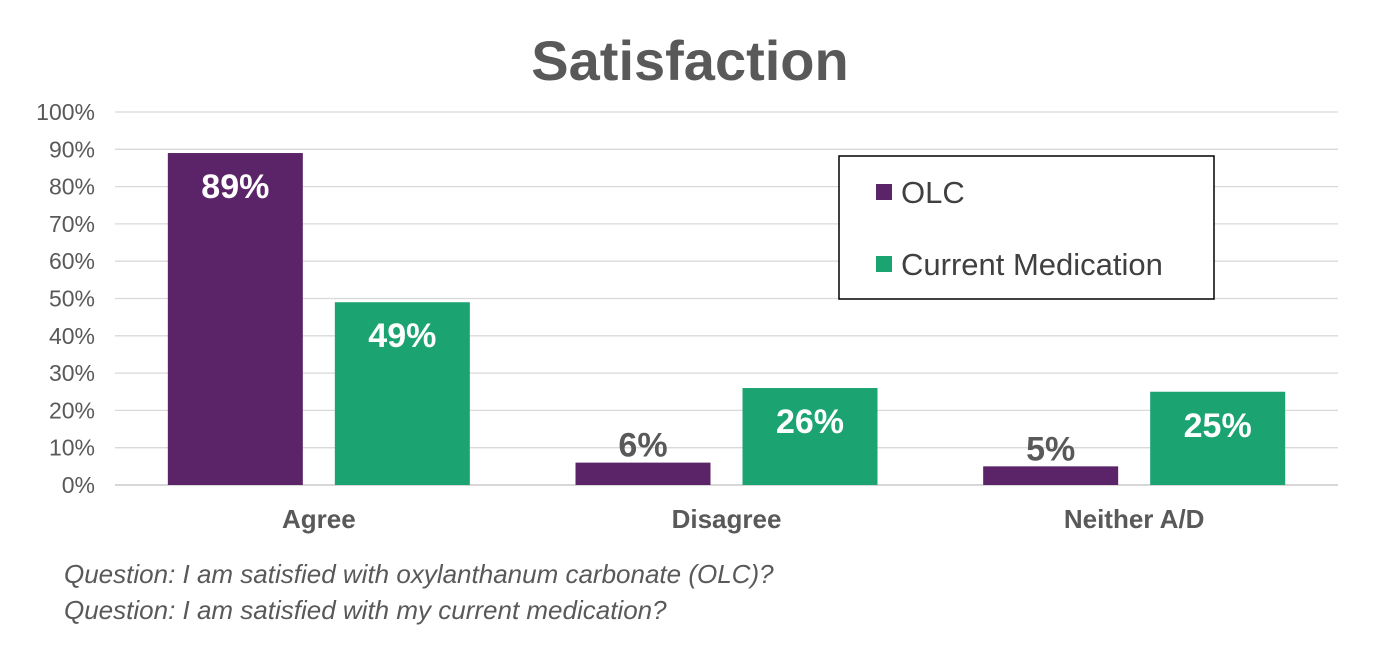  I want to click on y-tick-label: 70%, so click(72, 224).